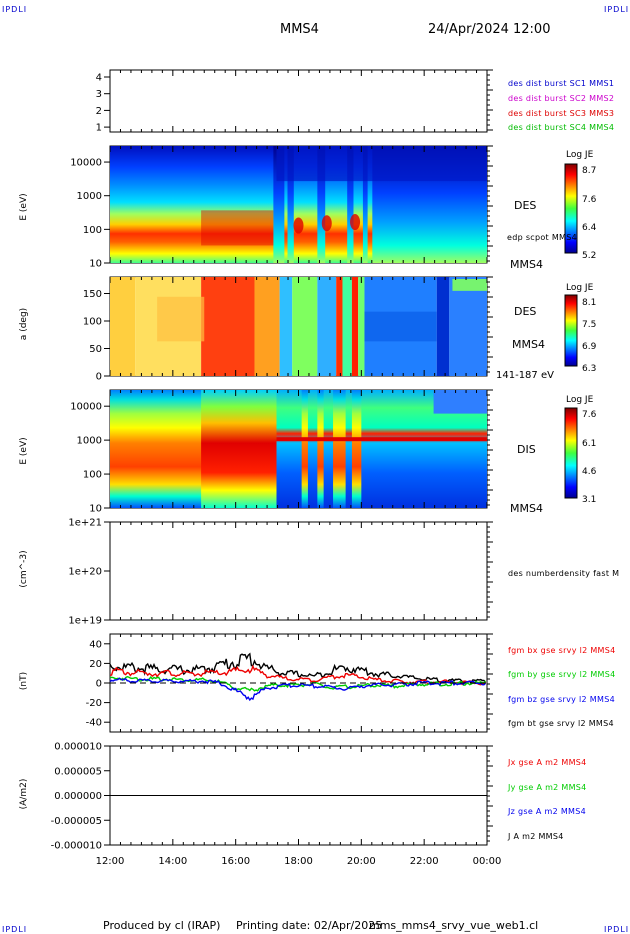  What do you see at coordinates (95, 349) in the screenshot?
I see `pitch-ytick-2: 50` at bounding box center [95, 349].